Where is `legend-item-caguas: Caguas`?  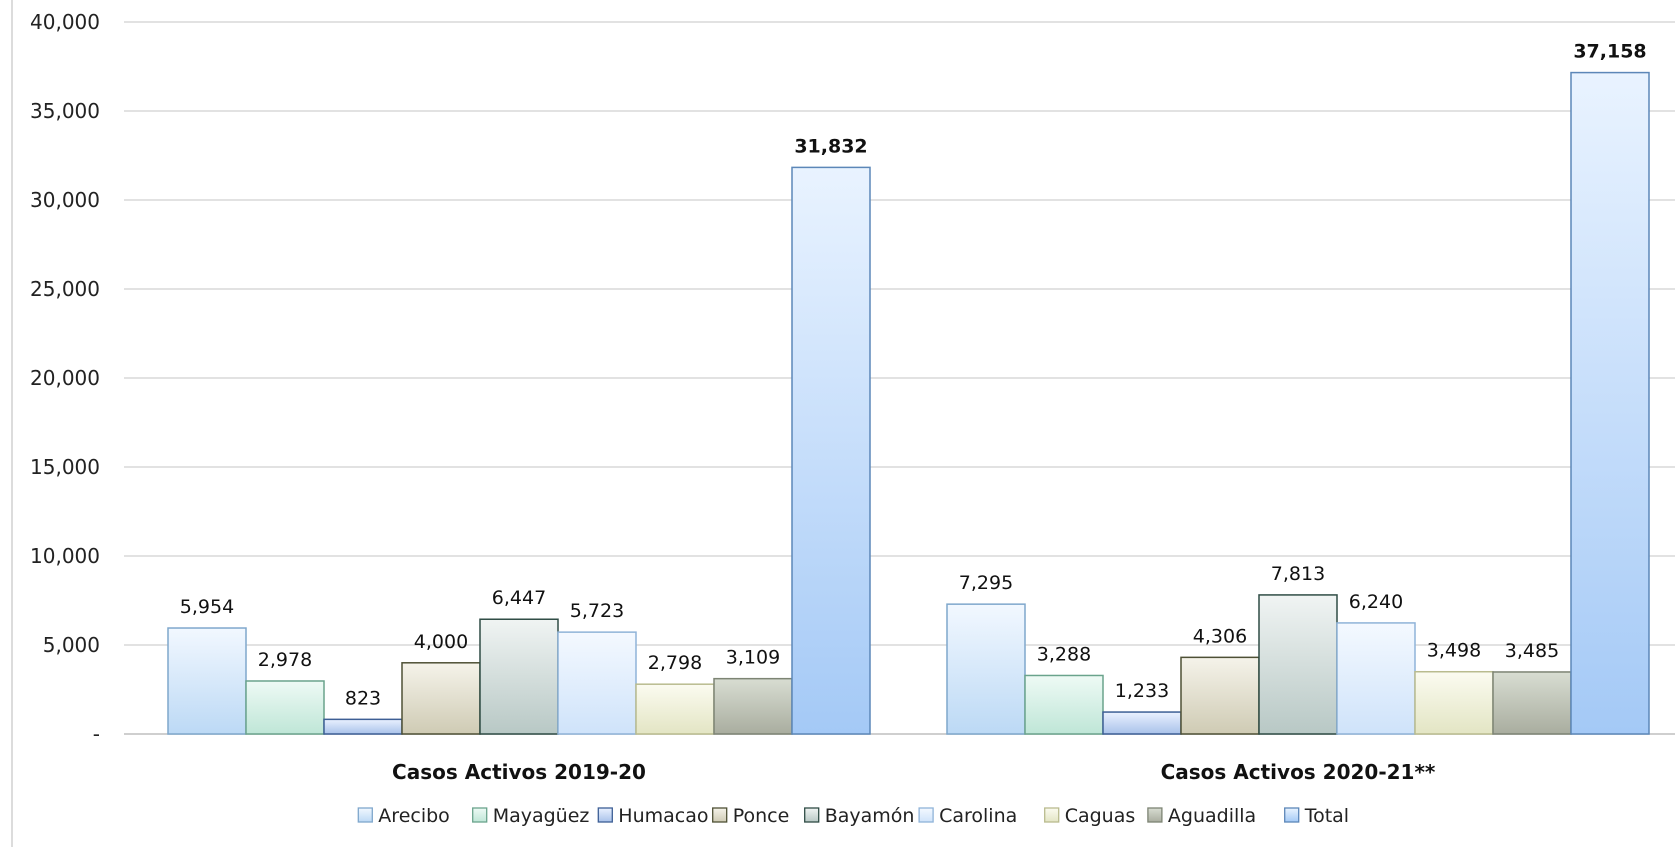 legend-item-caguas: Caguas is located at coordinates (1090, 816).